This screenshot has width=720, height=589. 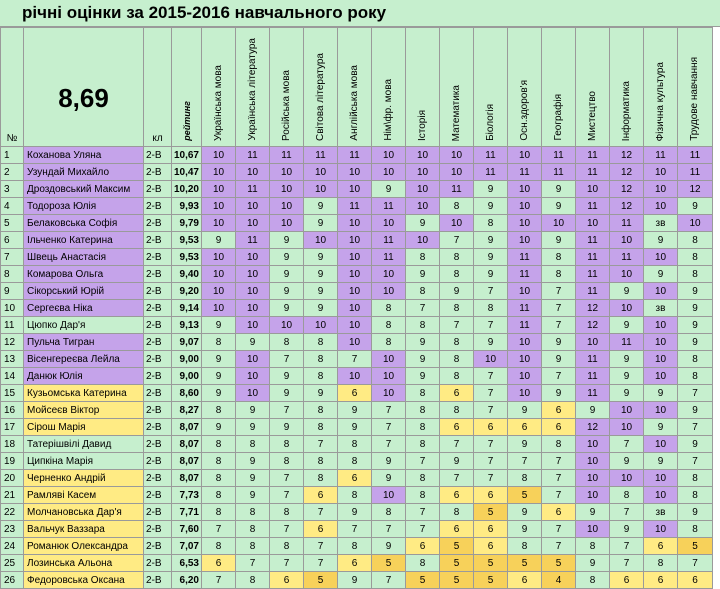 I want to click on rating-cell: 7,71, so click(x=186, y=512).